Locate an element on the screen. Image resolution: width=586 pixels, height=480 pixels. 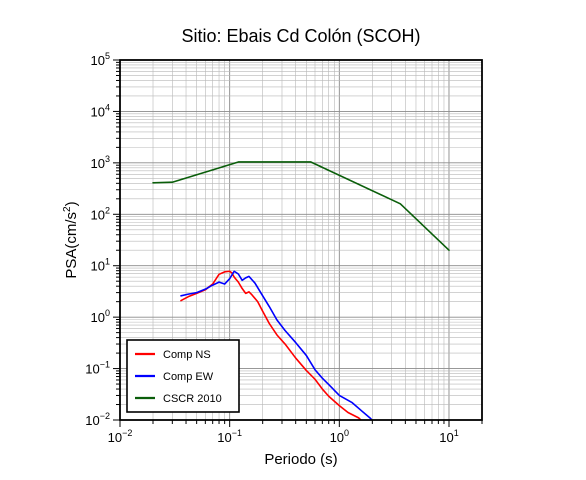
y-tick-label-exponent: 1 is located at coordinates (107, 262).